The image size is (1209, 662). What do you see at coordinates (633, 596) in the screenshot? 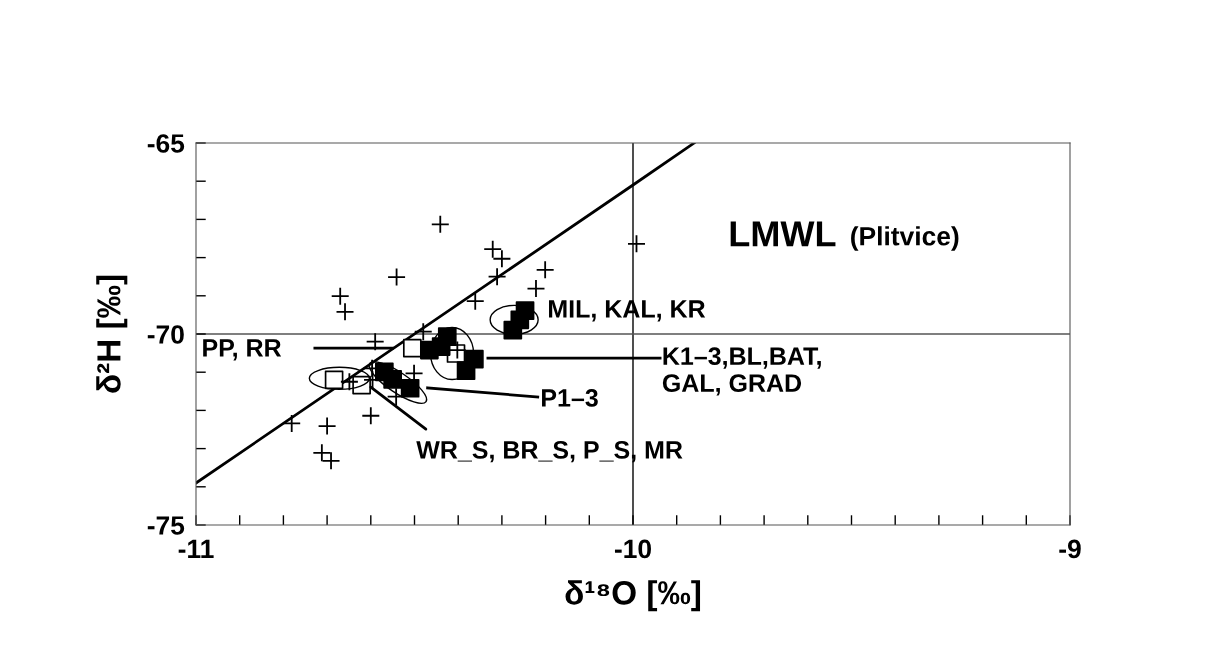
I see `x-axis-title: δ¹⁸O [‰]` at bounding box center [633, 596].